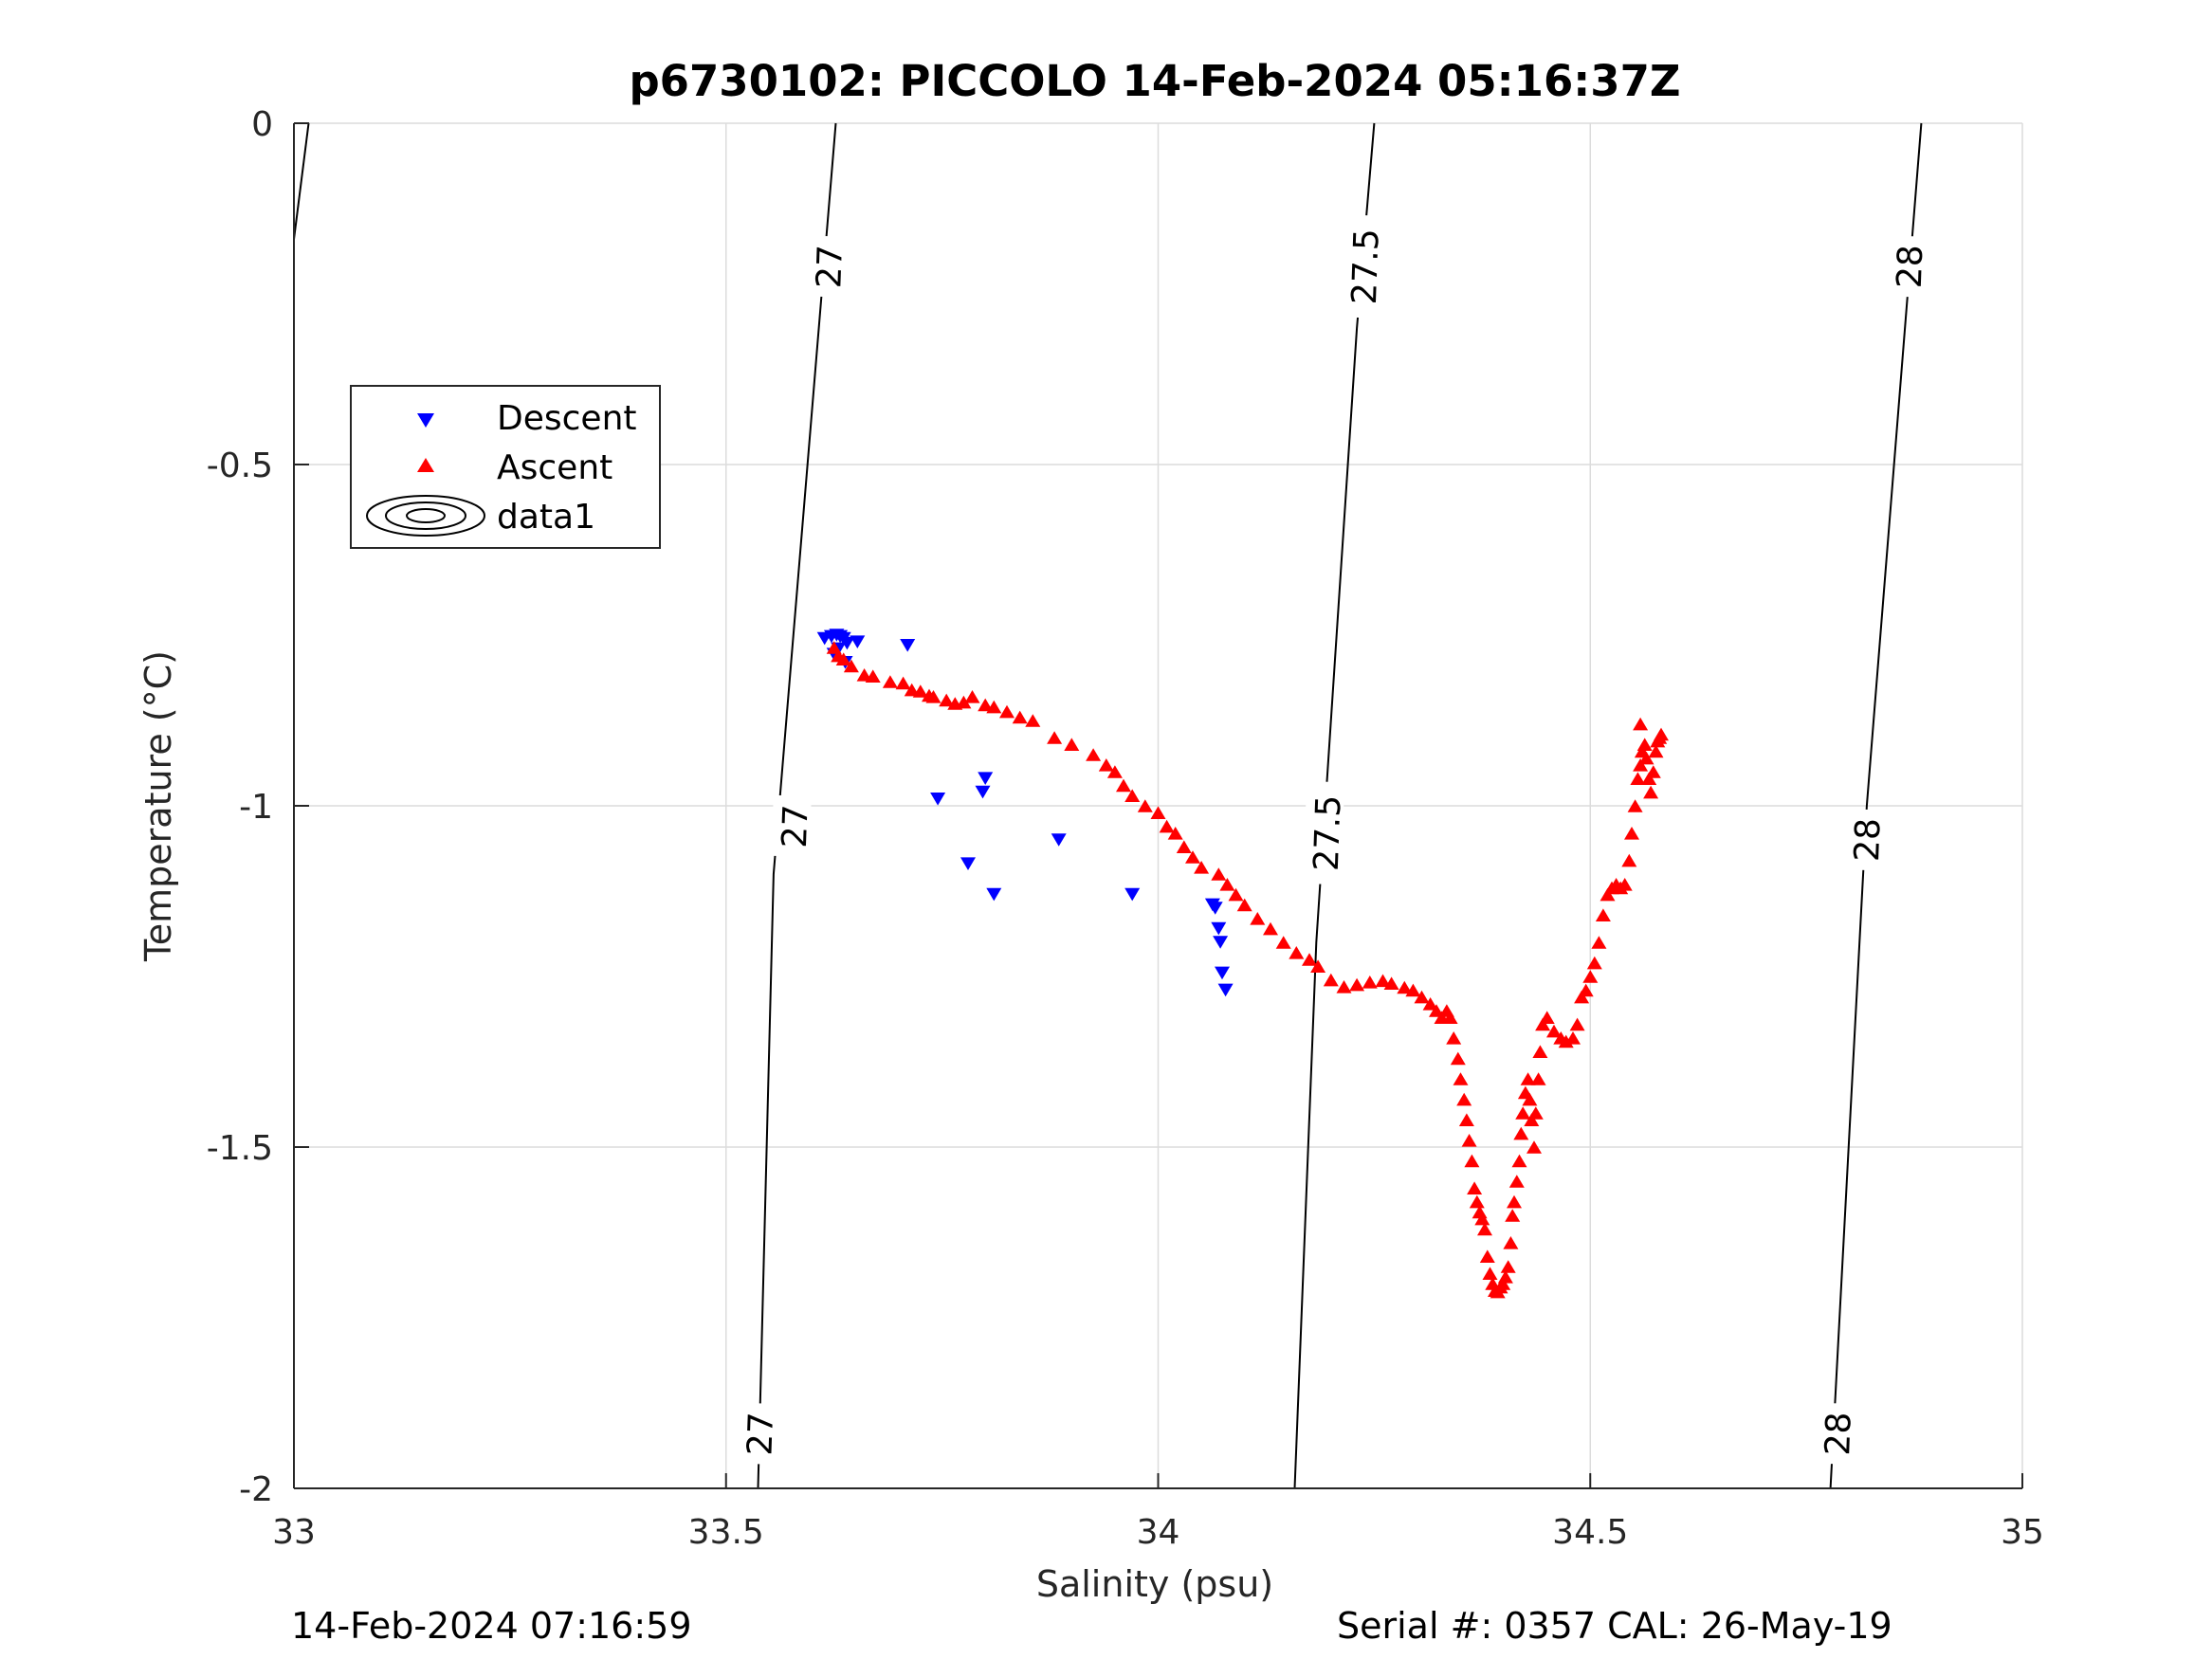 This screenshot has width=2212, height=1659. I want to click on contour-line-edge, so click(301, 181).